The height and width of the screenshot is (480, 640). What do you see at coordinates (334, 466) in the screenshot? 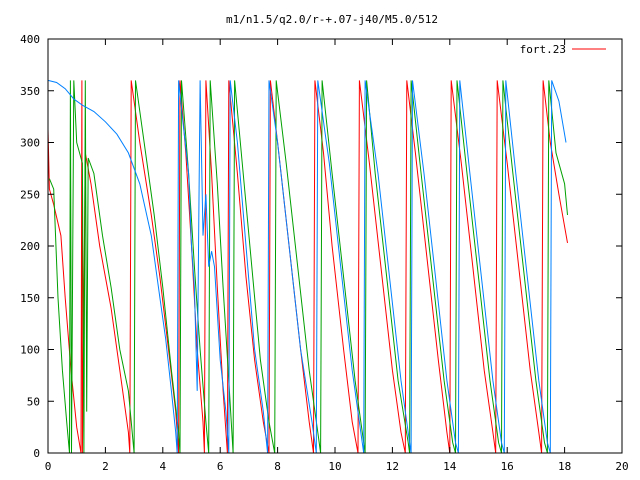
I see `x-tick-label: 10` at bounding box center [334, 466].